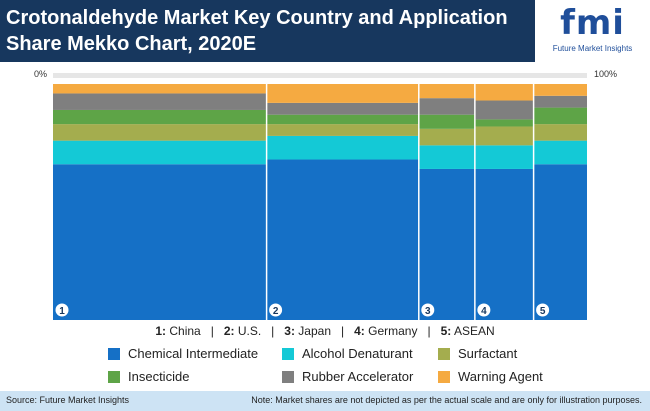 Image resolution: width=650 pixels, height=411 pixels. I want to click on legend-label: Rubber Accelerator, so click(358, 376).